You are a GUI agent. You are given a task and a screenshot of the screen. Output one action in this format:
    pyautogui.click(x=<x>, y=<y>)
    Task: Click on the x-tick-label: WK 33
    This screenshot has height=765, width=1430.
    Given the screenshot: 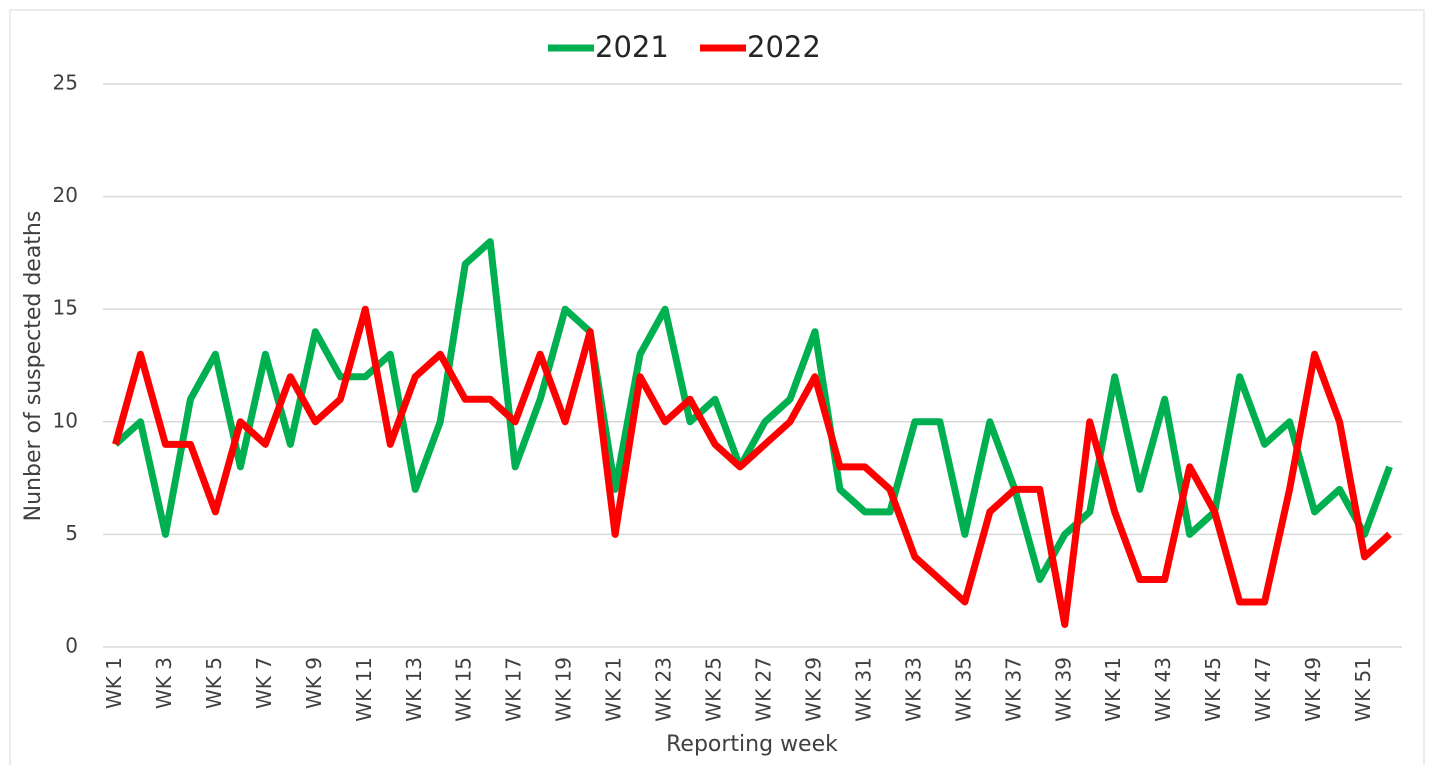 What is the action you would take?
    pyautogui.click(x=913, y=689)
    